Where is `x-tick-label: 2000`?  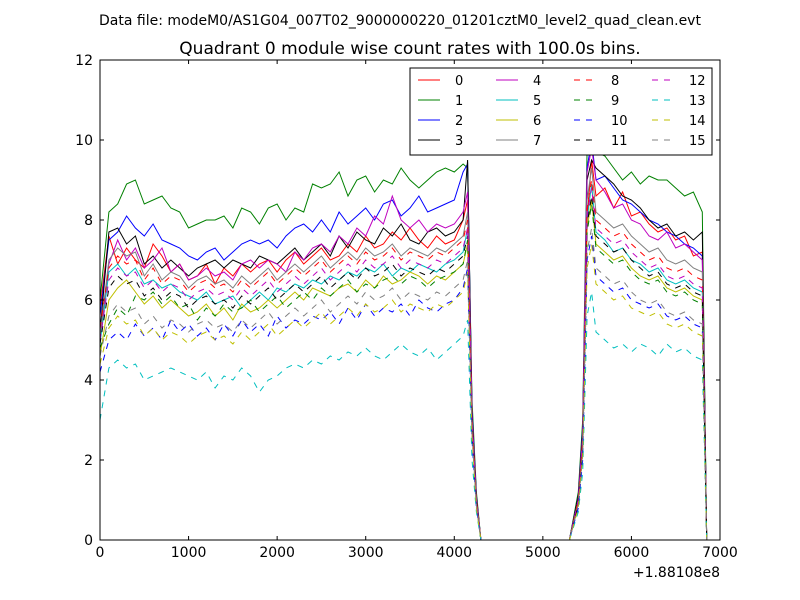 x-tick-label: 2000 is located at coordinates (277, 553).